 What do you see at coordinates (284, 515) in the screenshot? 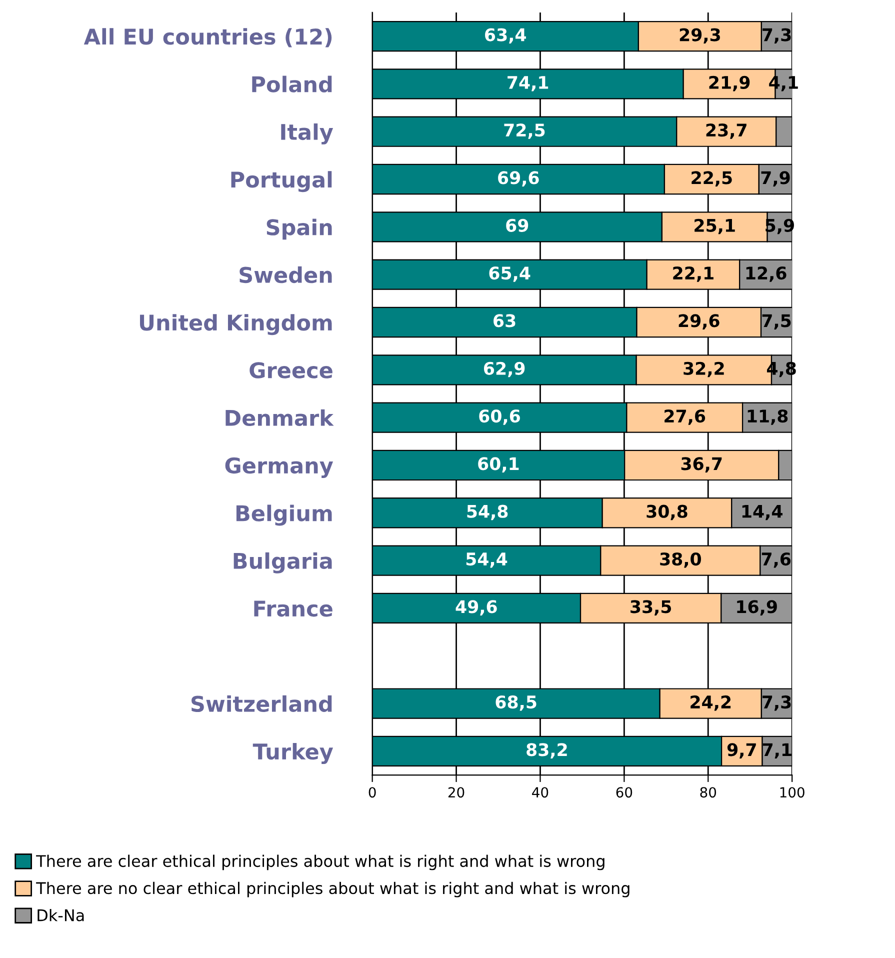
I see `y-tick-label: Belgium` at bounding box center [284, 515].